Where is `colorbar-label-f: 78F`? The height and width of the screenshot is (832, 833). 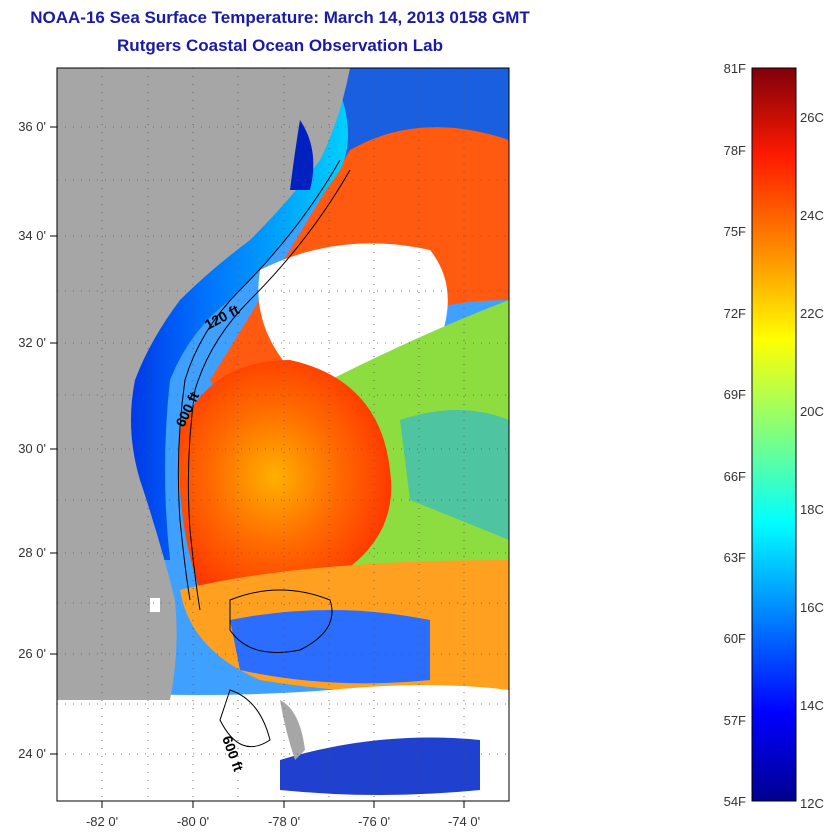
colorbar-label-f: 78F is located at coordinates (735, 150).